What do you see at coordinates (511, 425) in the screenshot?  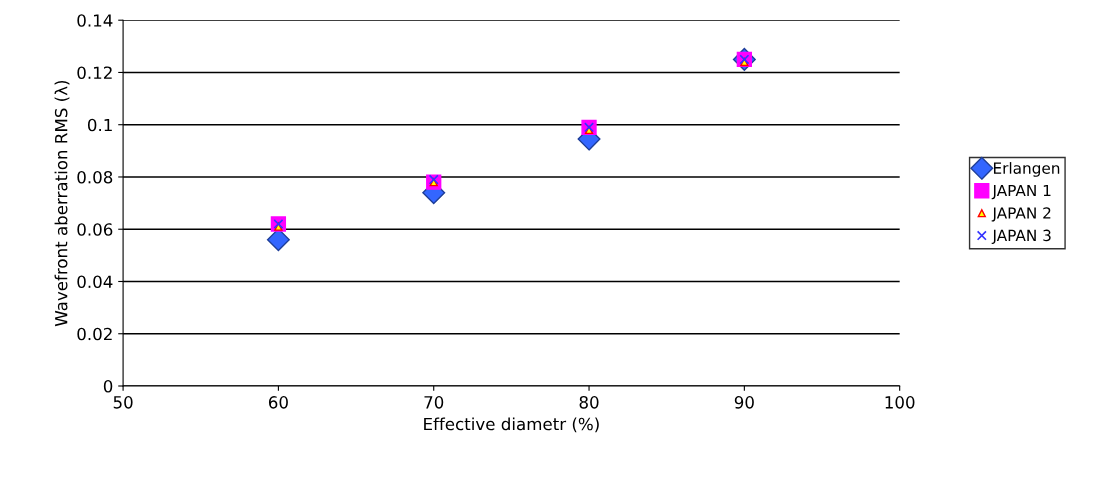 I see `x-axis-title: Effective diametr (%)` at bounding box center [511, 425].